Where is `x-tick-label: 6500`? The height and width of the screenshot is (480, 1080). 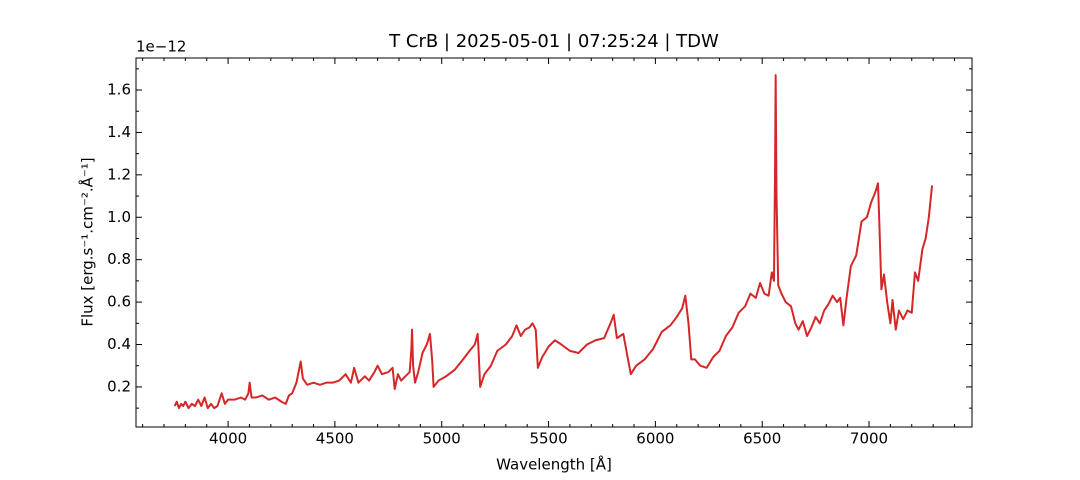 x-tick-label: 6500 is located at coordinates (762, 439).